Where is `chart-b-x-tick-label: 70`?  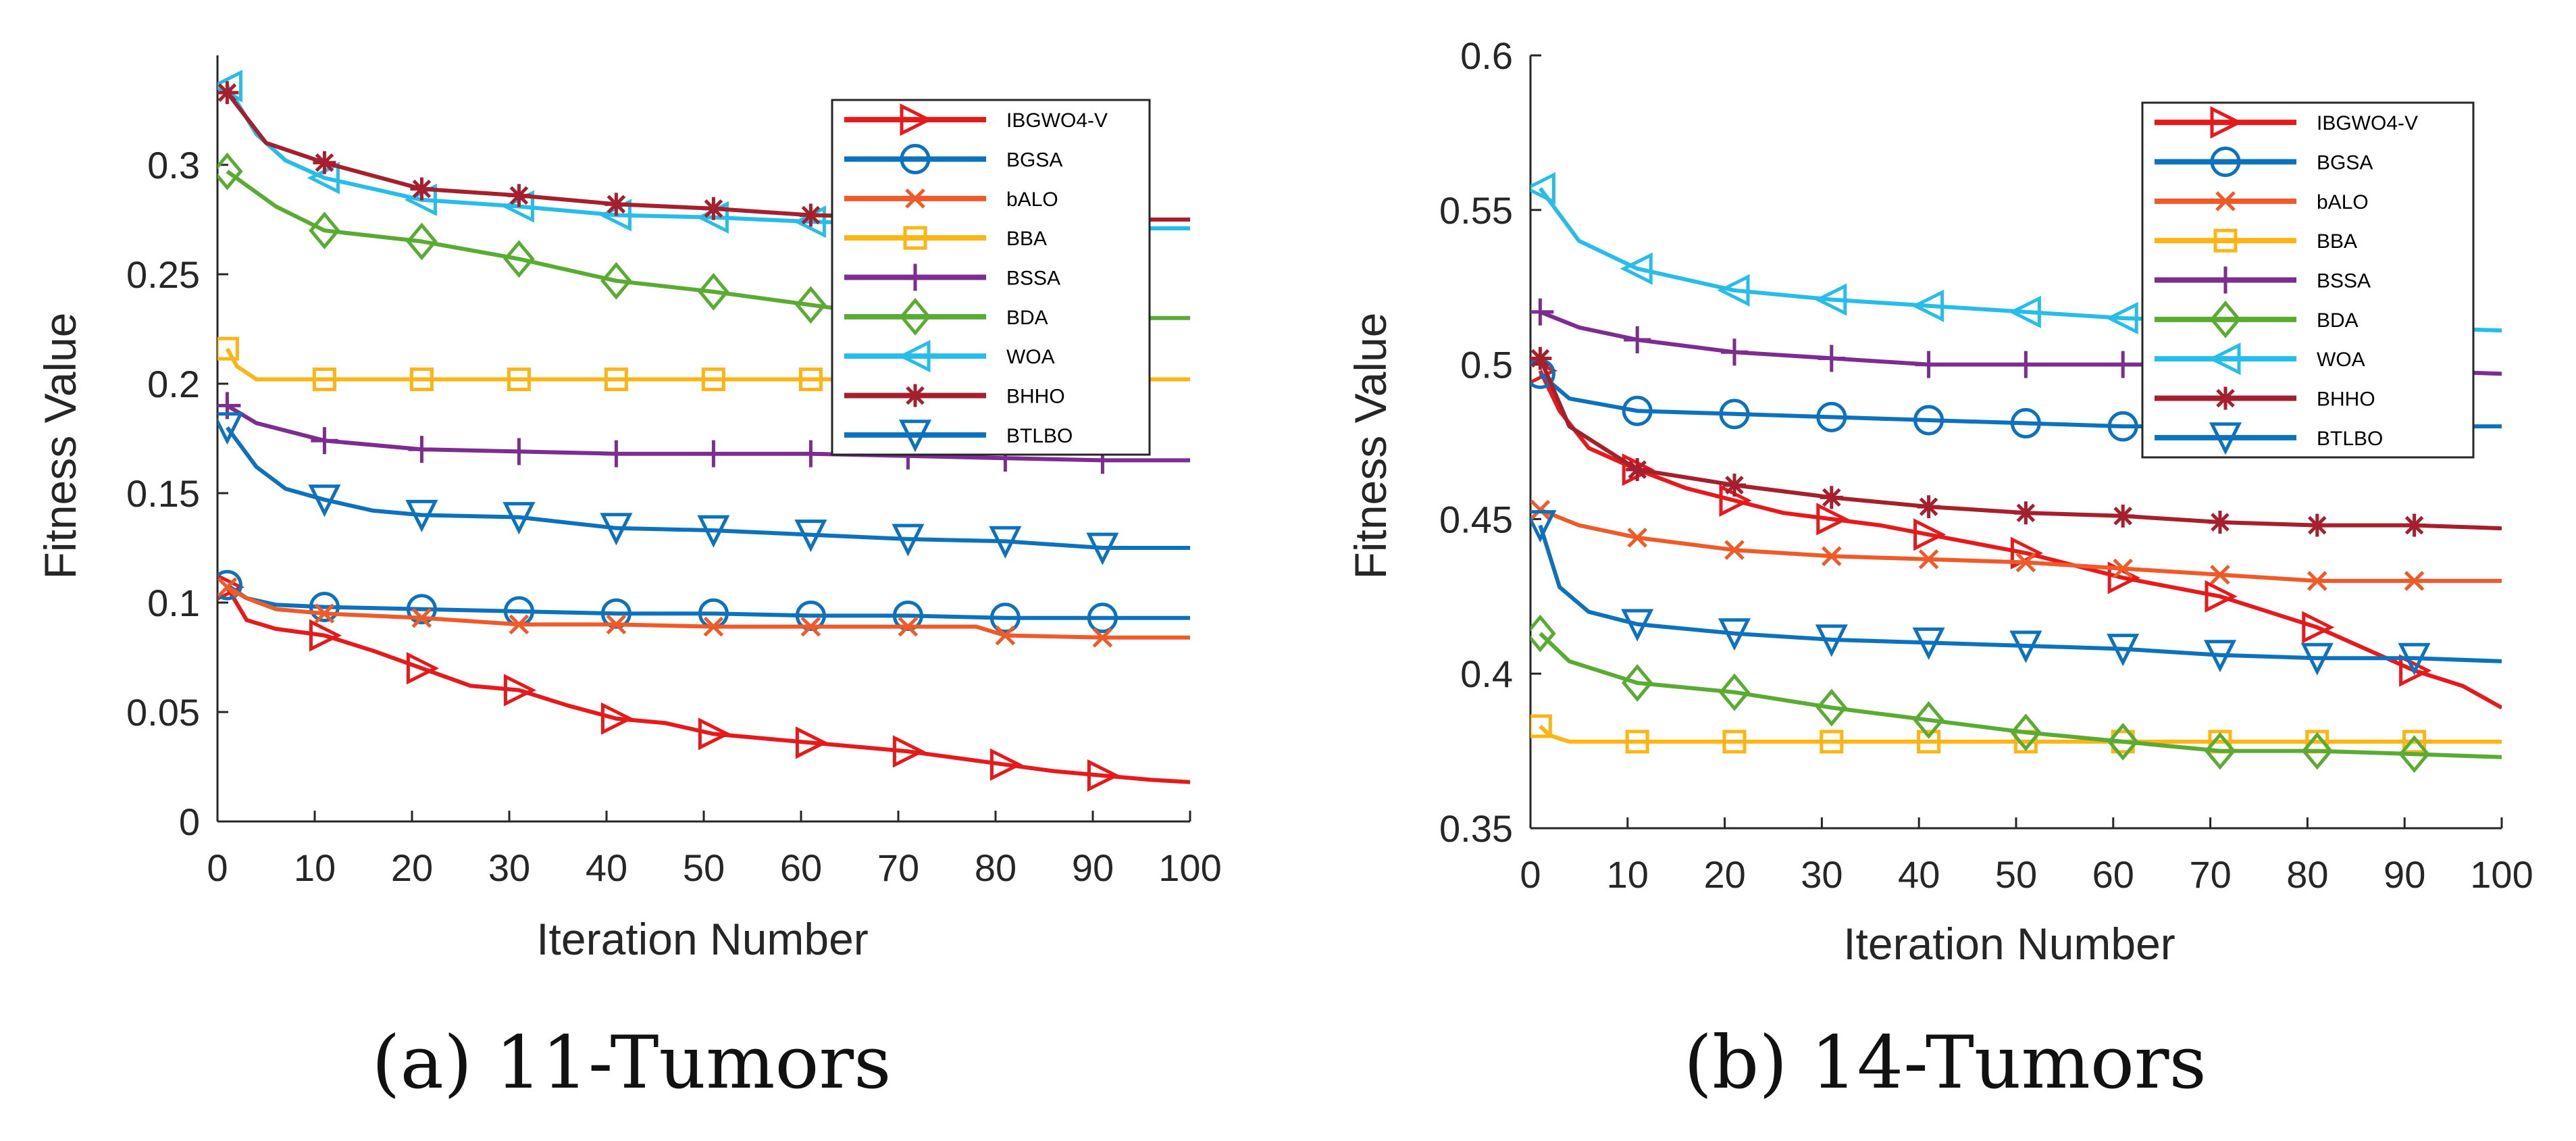
chart-b-x-tick-label: 70 is located at coordinates (2210, 874).